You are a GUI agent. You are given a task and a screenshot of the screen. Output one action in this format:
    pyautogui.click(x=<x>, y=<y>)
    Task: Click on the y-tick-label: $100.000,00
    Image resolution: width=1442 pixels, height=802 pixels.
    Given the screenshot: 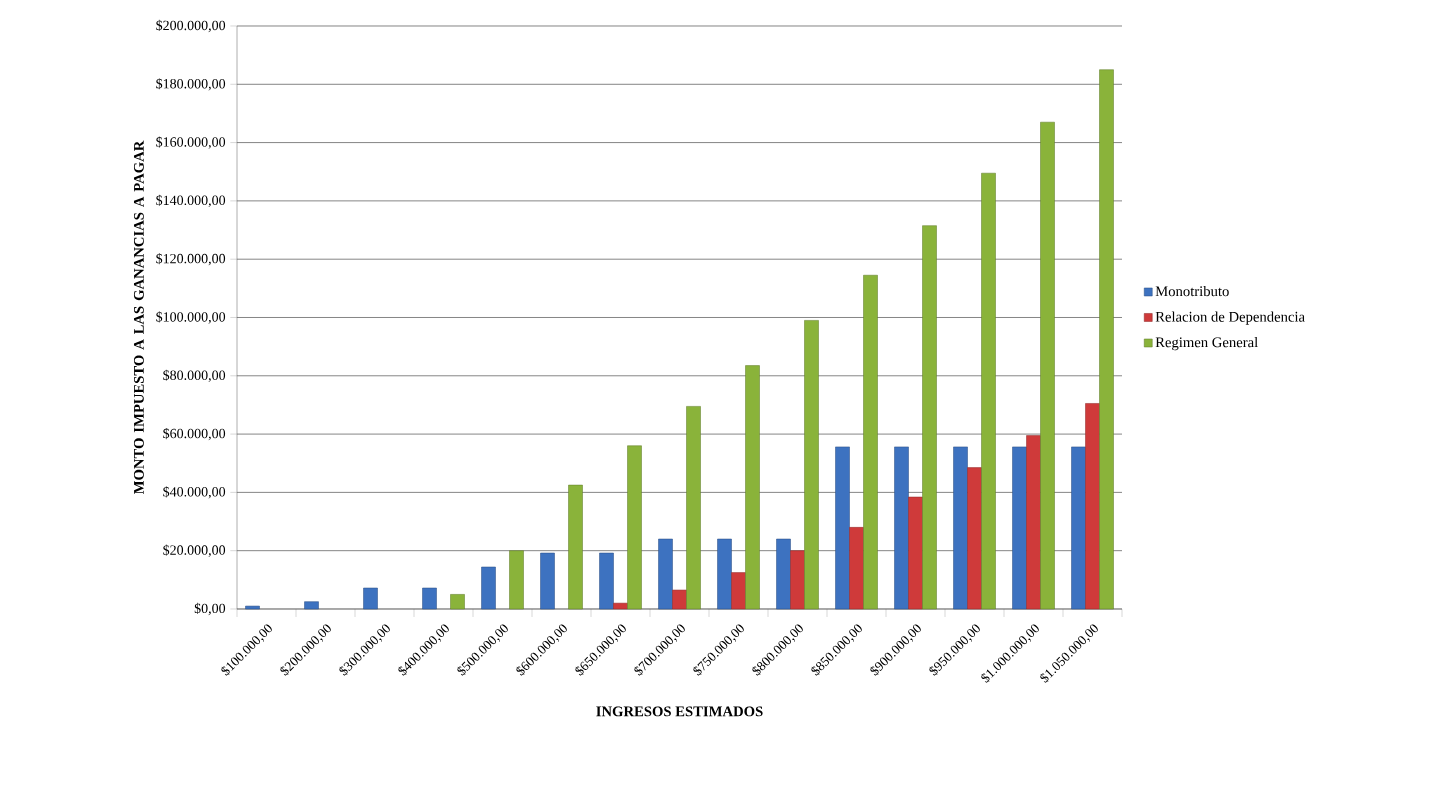 What is the action you would take?
    pyautogui.click(x=191, y=317)
    